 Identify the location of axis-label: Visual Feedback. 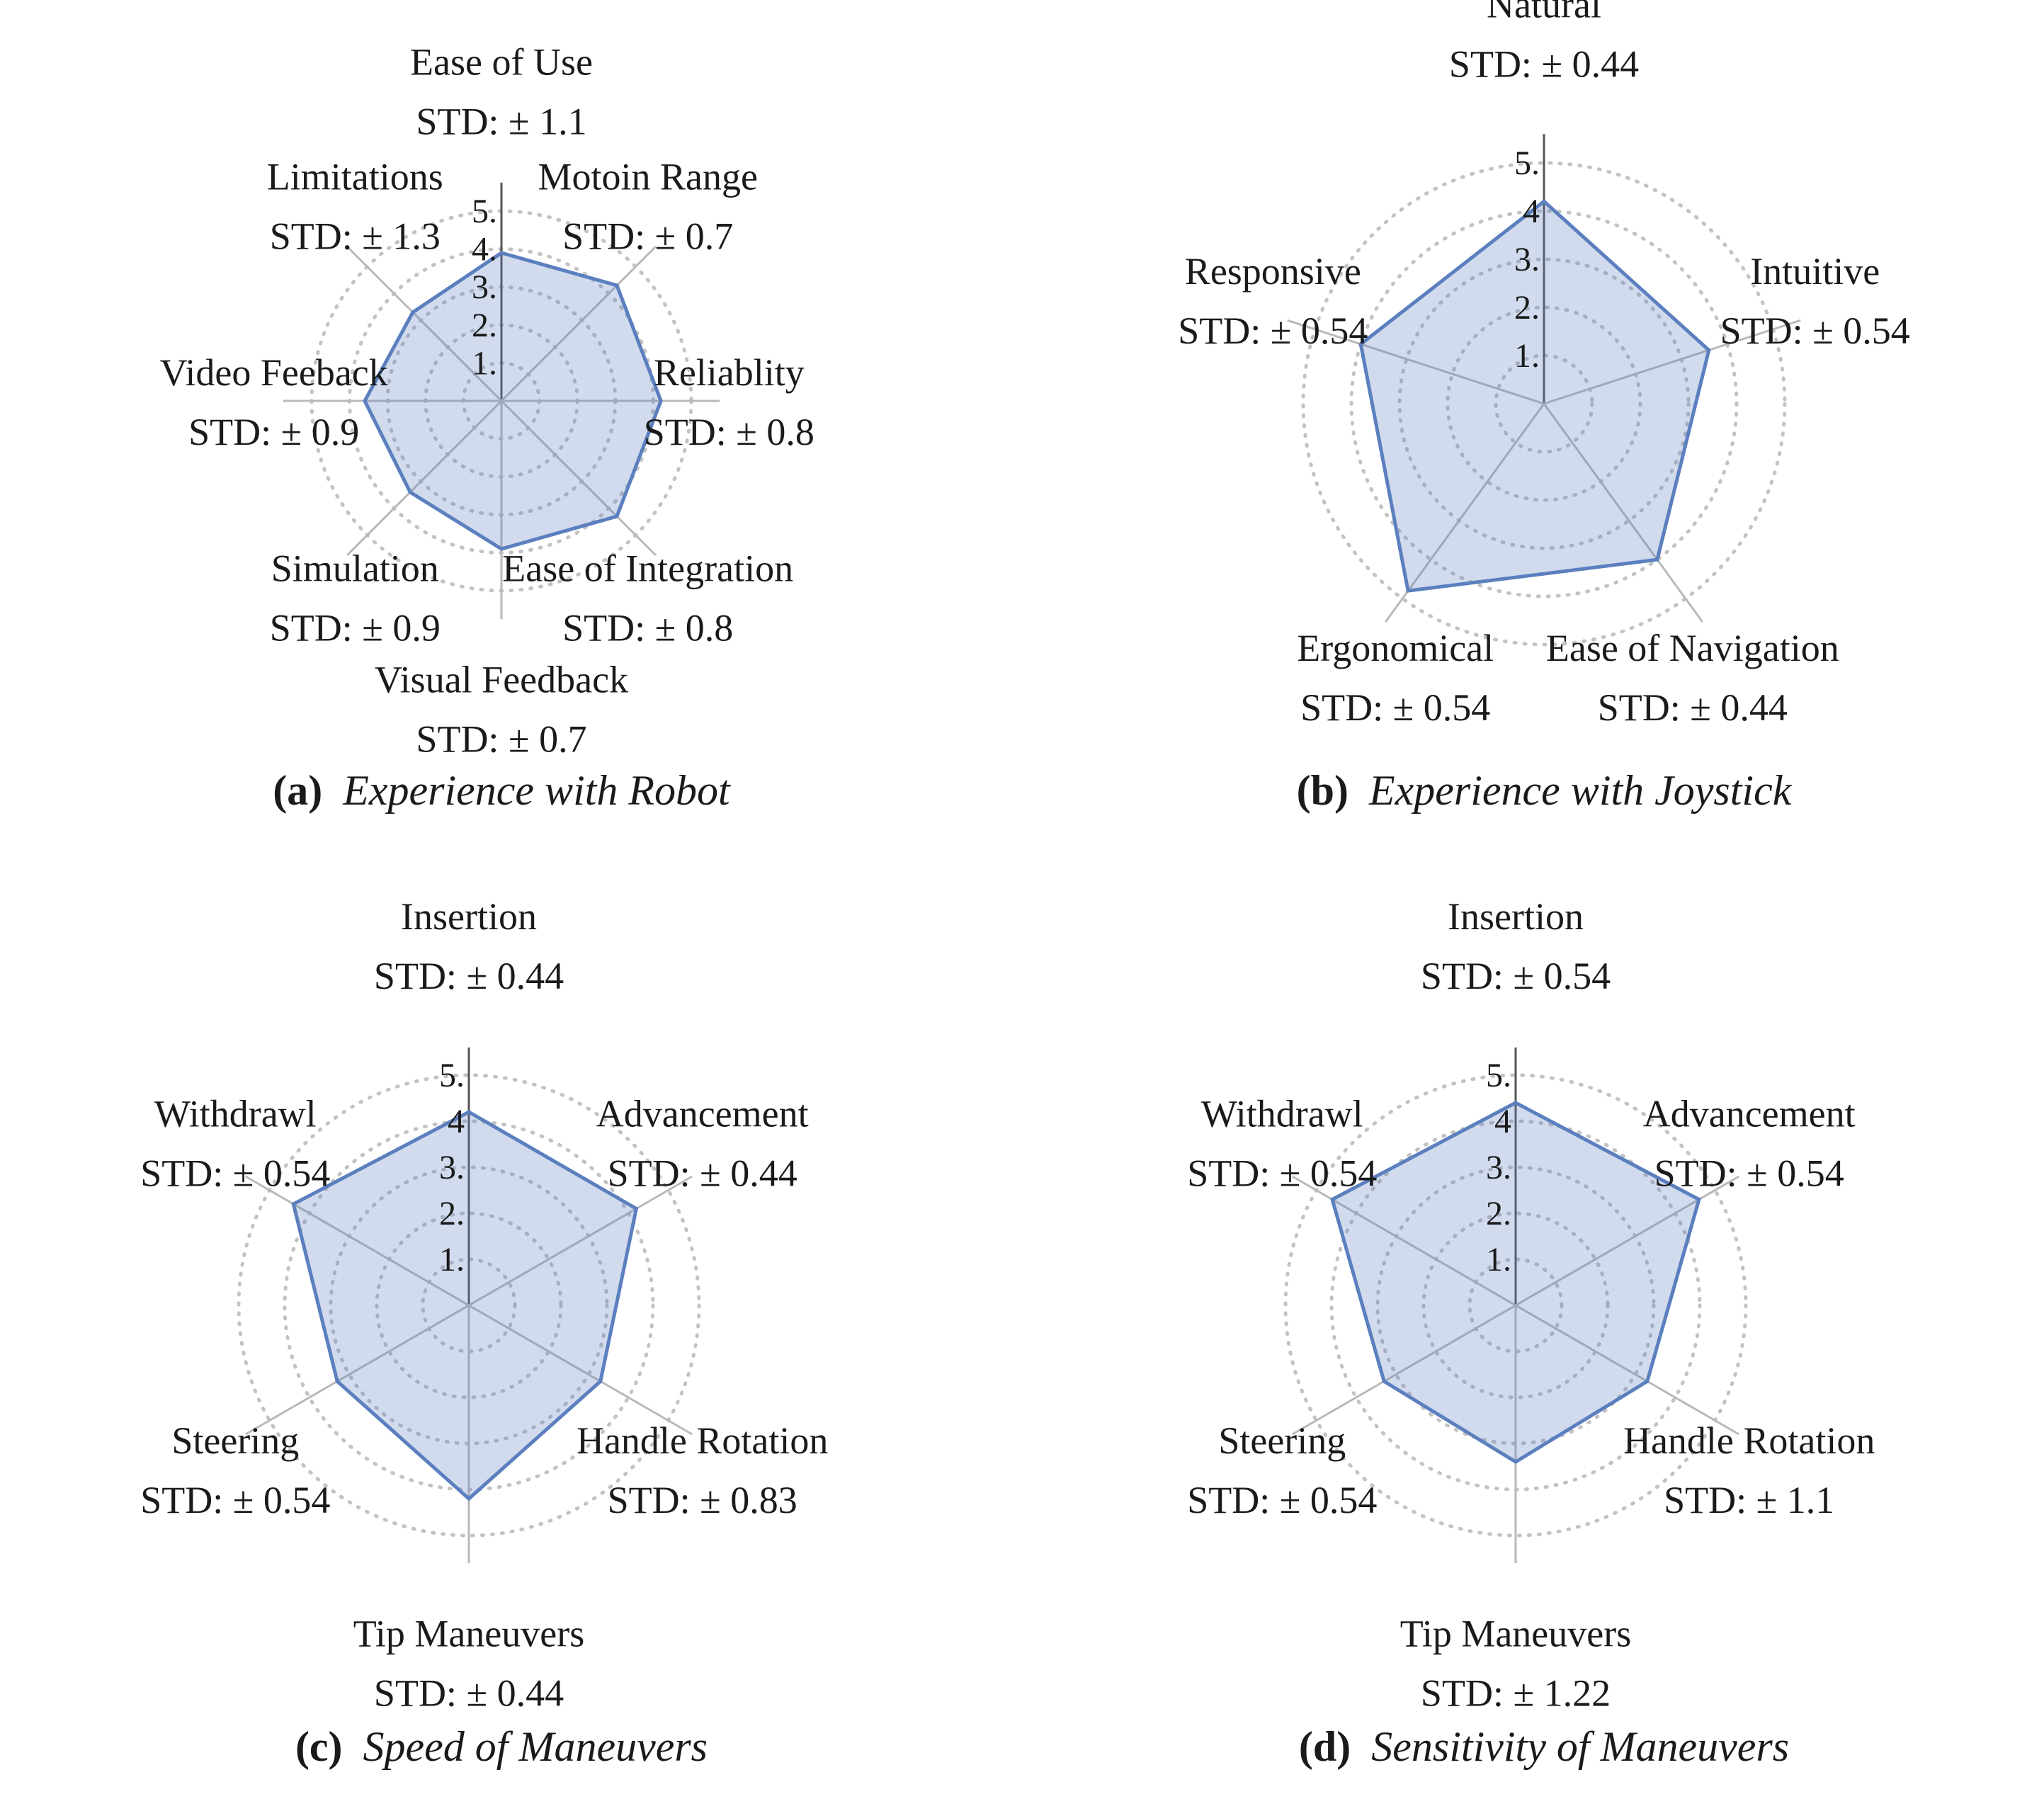
(501, 679).